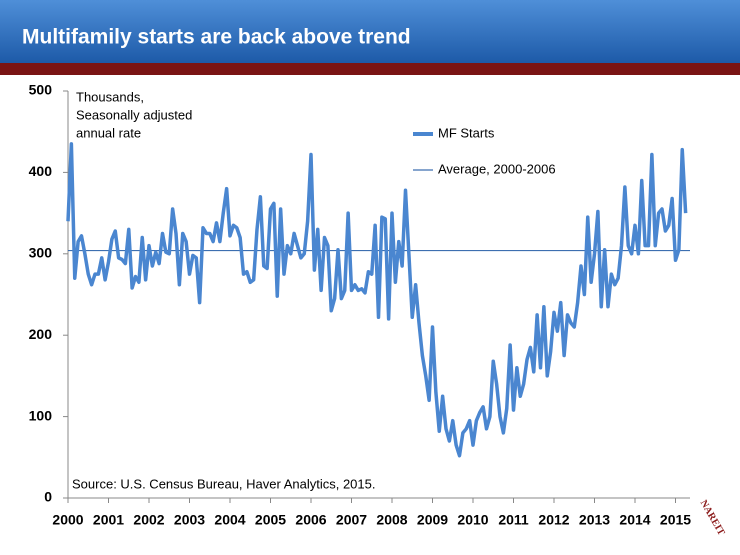 This screenshot has width=740, height=555. Describe the element at coordinates (466, 132) in the screenshot. I see `legend-label: MF Starts` at that location.